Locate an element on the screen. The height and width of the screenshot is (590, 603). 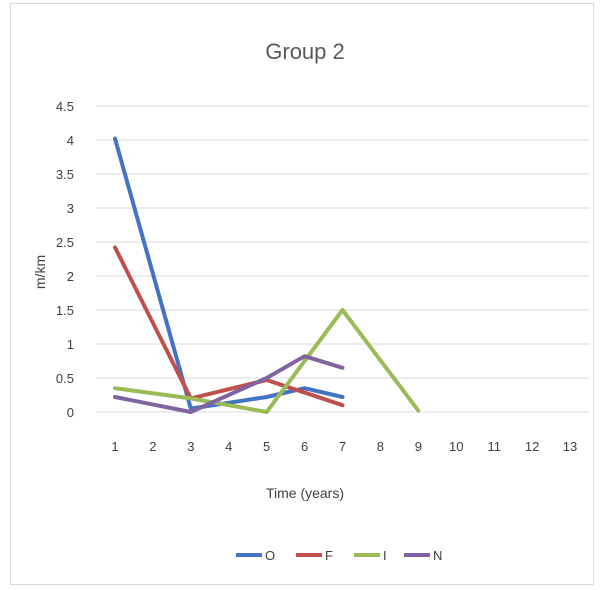
legend-item-o: O is located at coordinates (255, 555).